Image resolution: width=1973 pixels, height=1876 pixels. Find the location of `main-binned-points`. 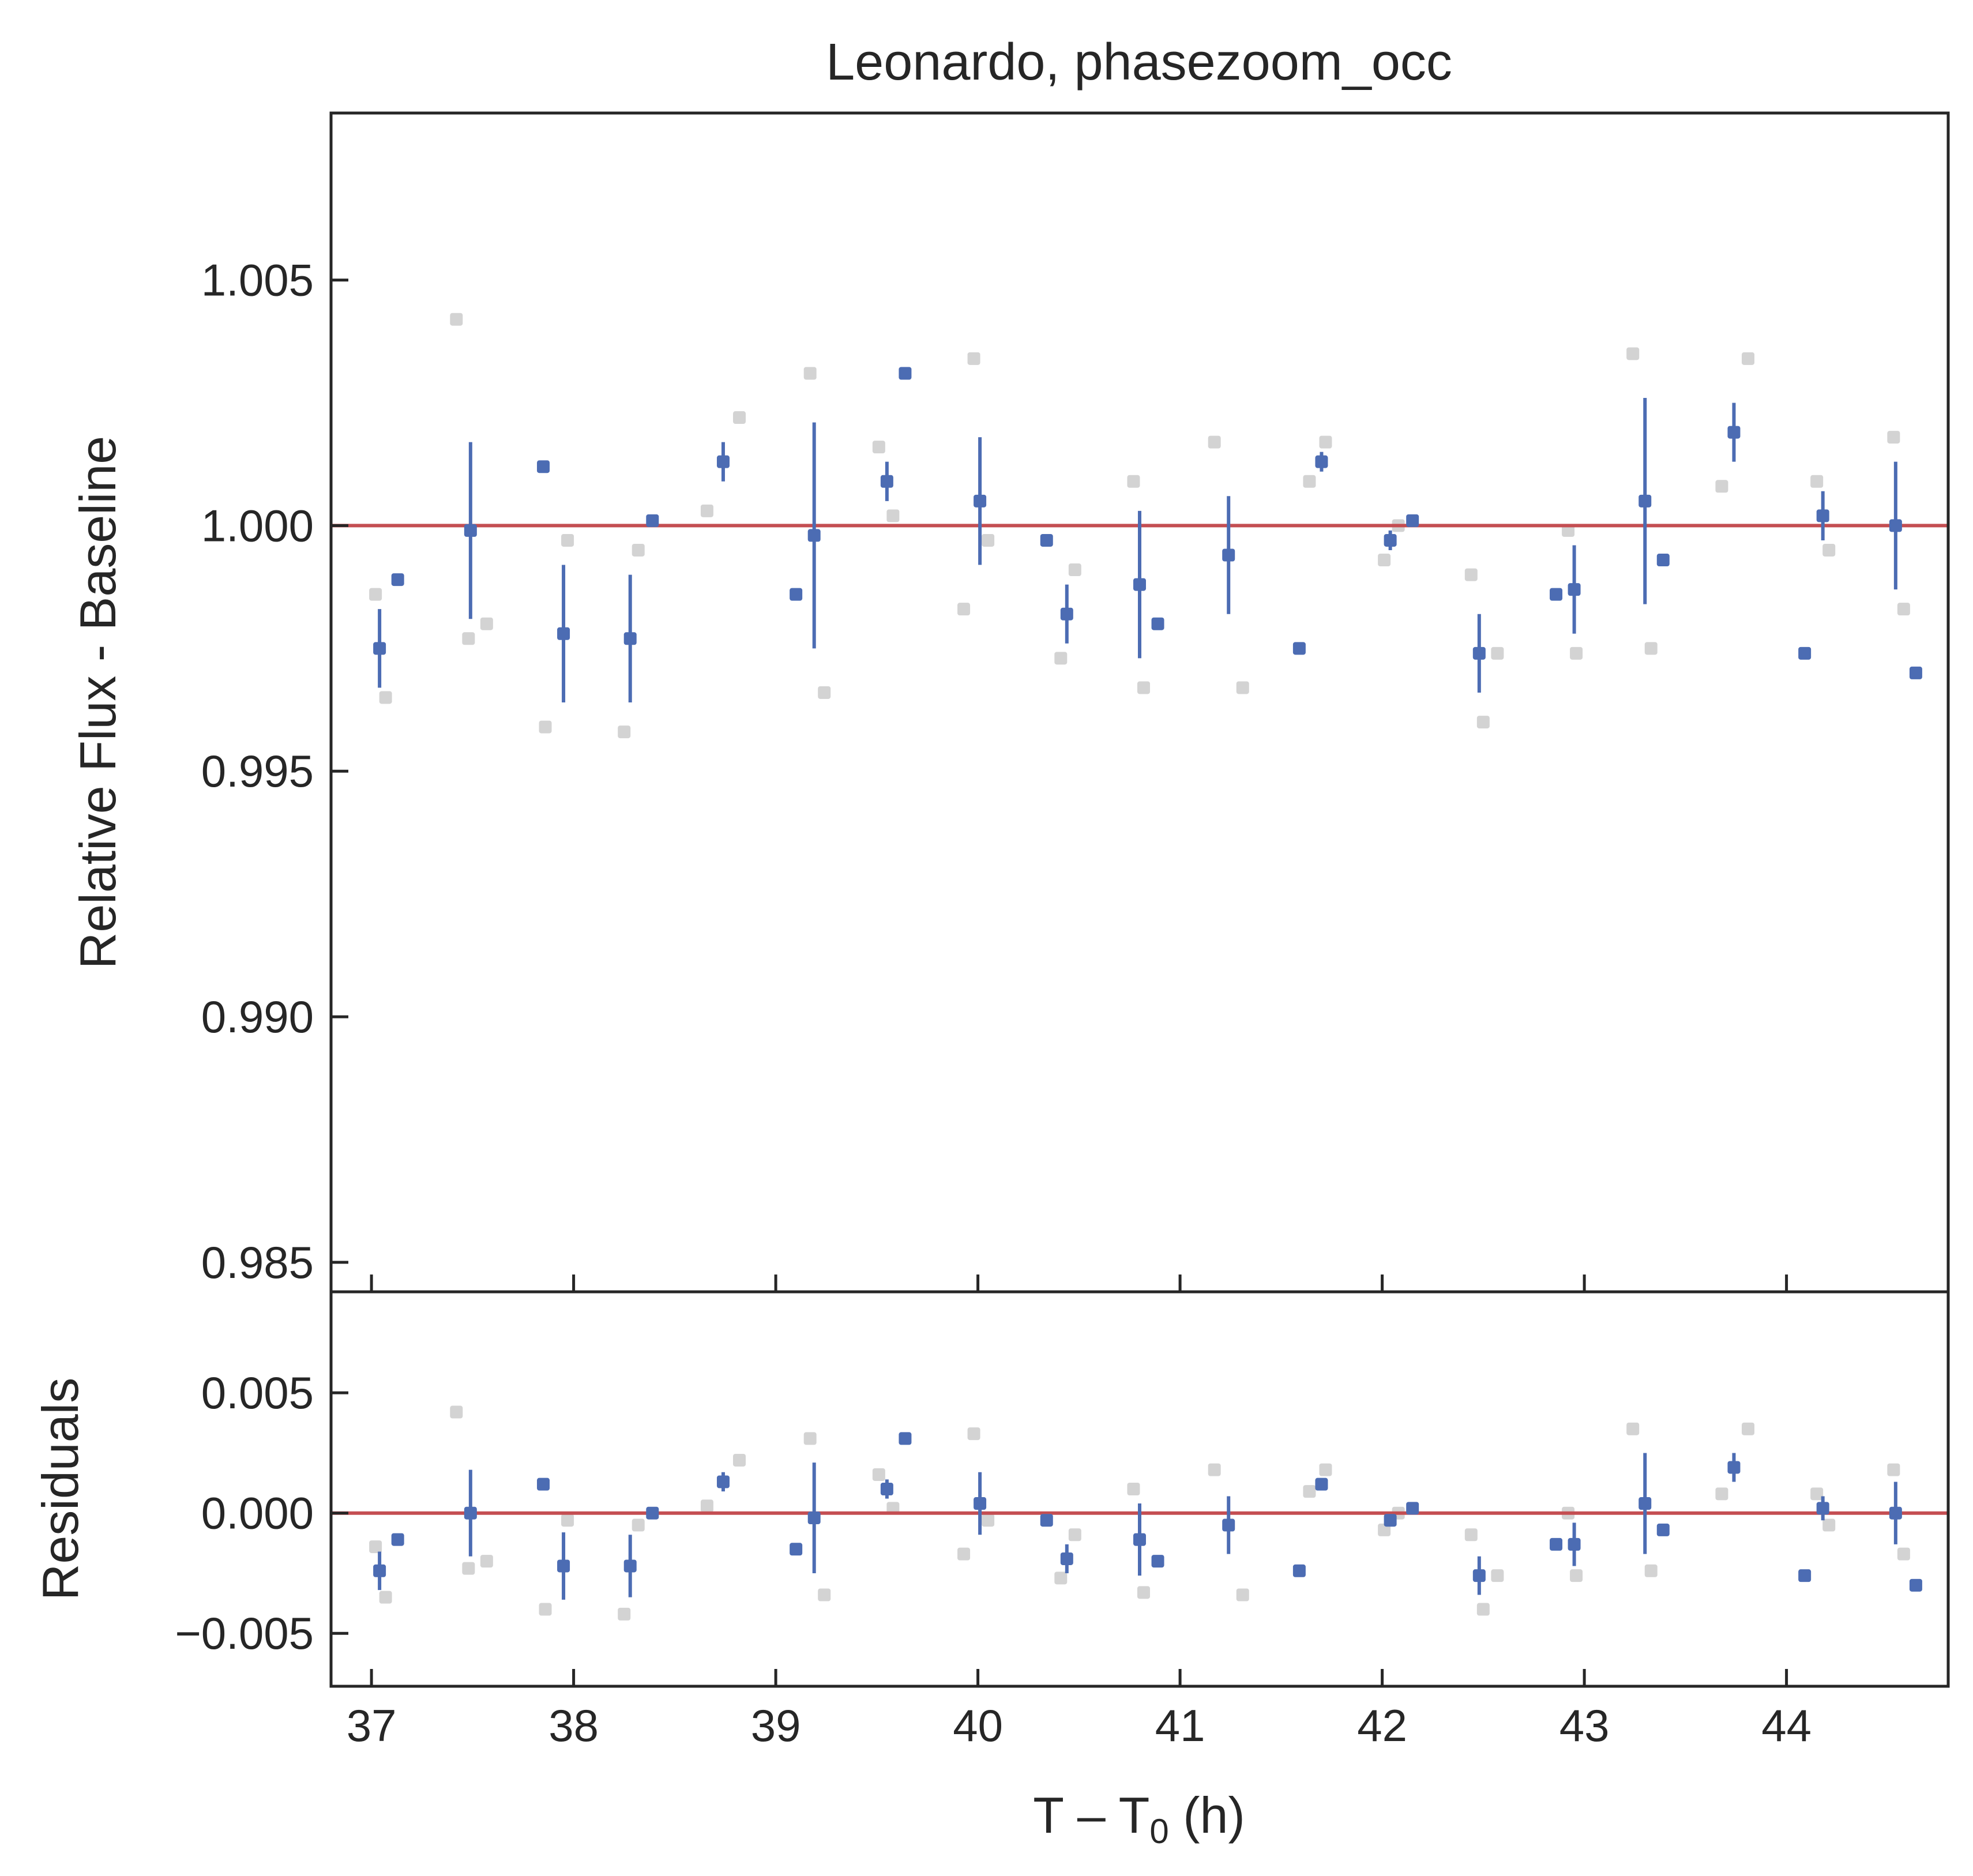

main-binned-points is located at coordinates (1147, 534).